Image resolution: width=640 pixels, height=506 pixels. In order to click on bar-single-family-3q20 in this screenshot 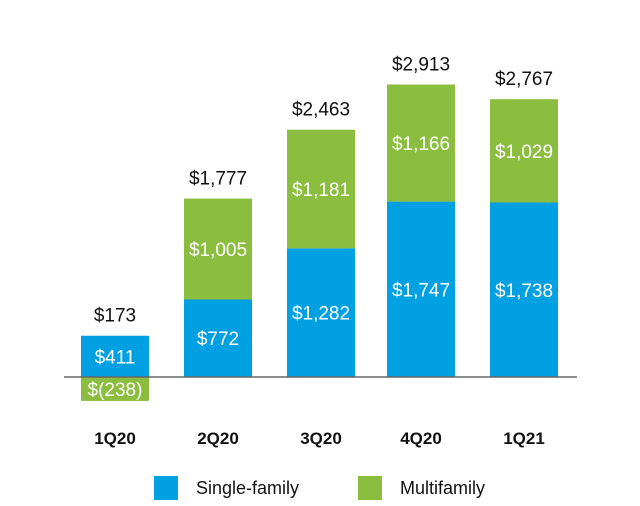, I will do `click(321, 312)`.